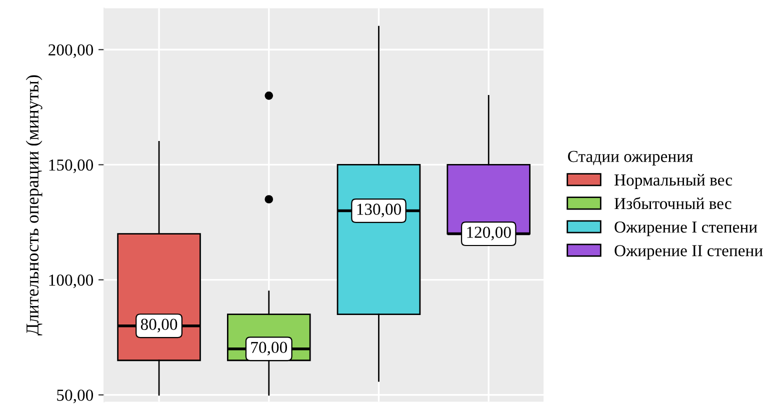 This screenshot has height=410, width=771. Describe the element at coordinates (673, 203) in the screenshot. I see `legend-label: Избыточный вес` at that location.